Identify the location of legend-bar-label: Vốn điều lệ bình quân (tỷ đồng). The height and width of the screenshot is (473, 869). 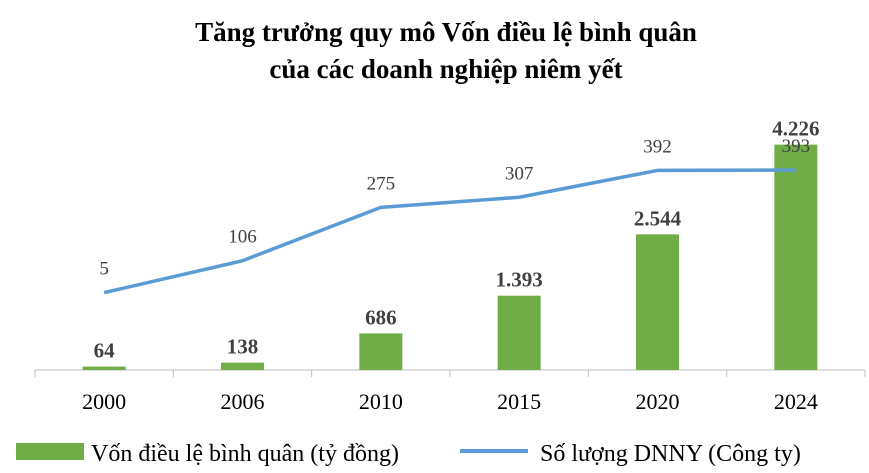
(245, 454).